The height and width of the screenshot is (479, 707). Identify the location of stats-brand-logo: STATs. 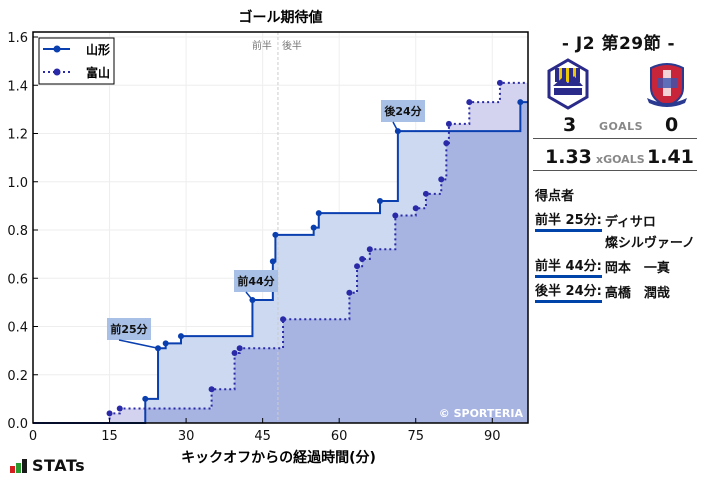
(48, 465).